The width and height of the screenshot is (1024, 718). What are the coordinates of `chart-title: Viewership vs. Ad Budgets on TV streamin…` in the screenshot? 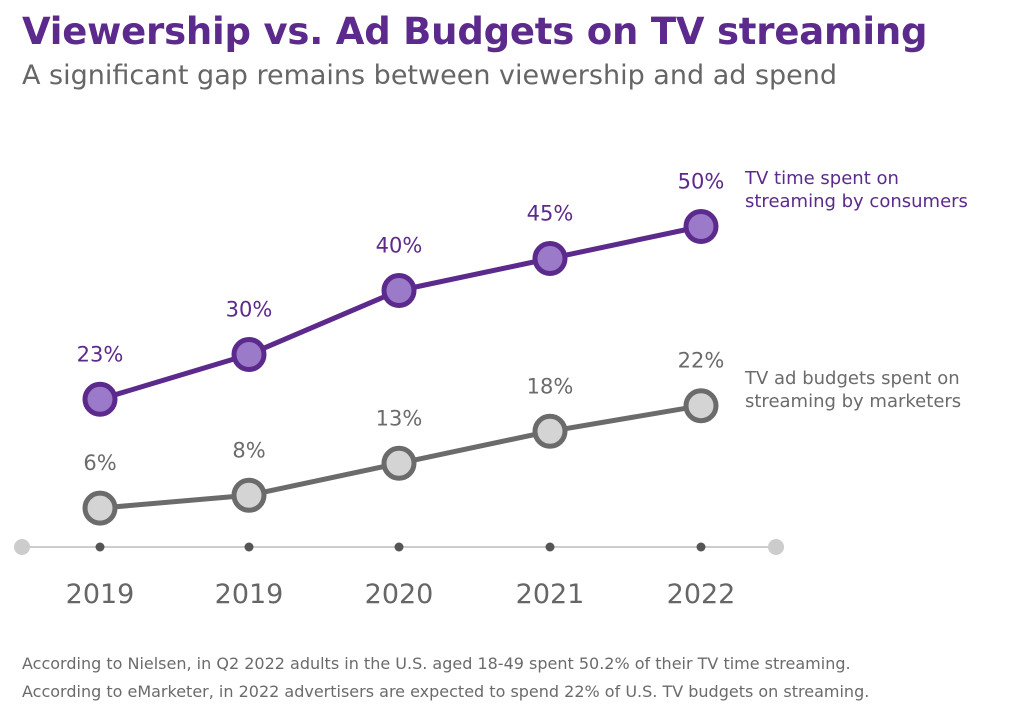 It's located at (475, 31).